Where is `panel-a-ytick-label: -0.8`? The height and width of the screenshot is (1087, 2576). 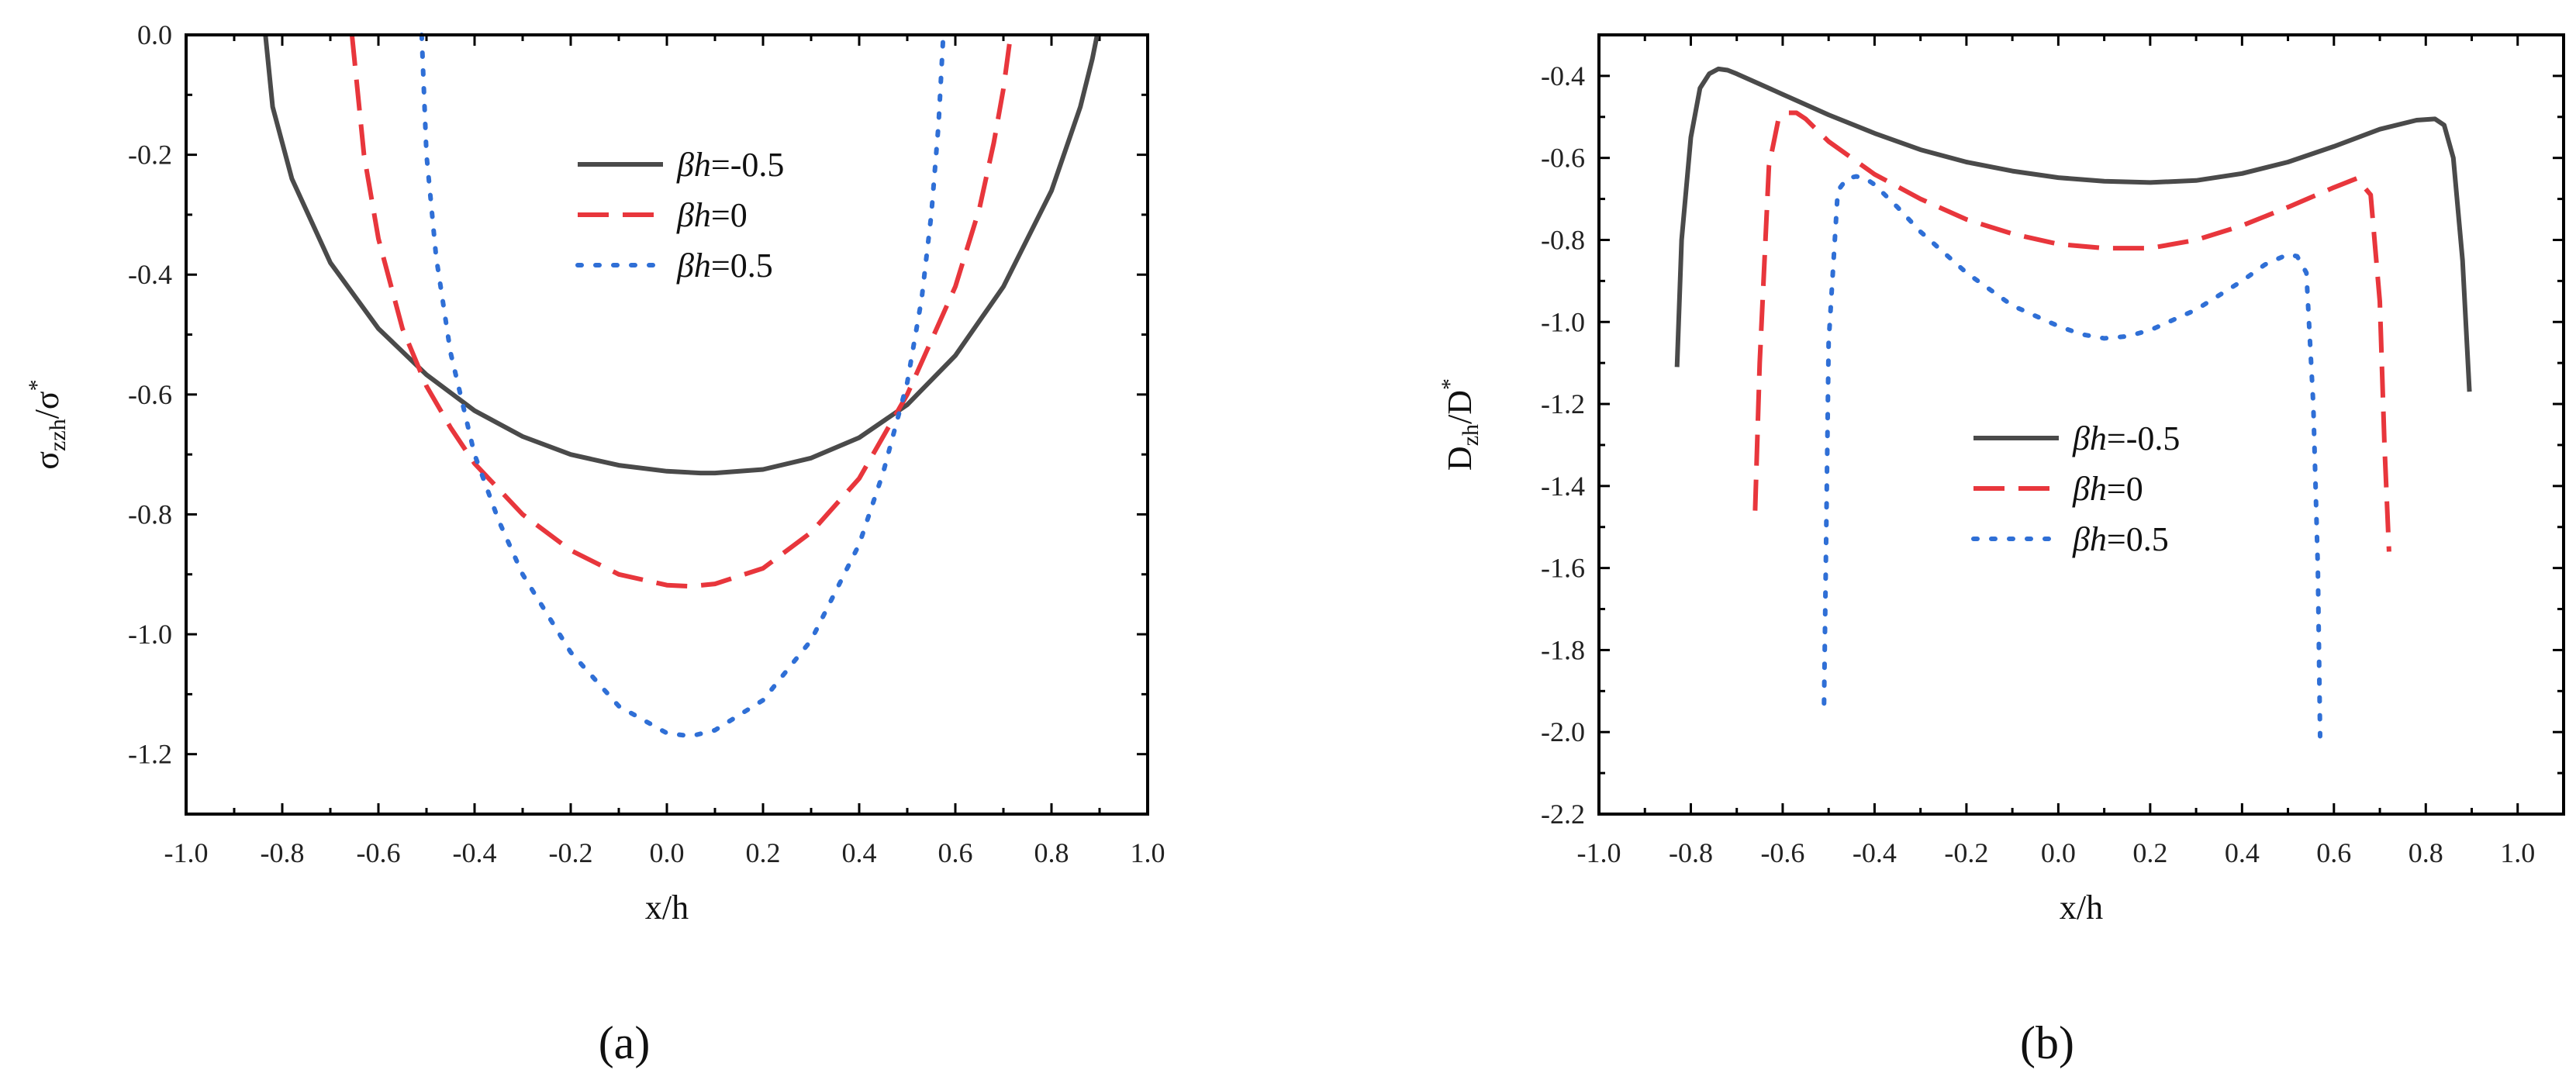
panel-a-ytick-label: -0.8 is located at coordinates (150, 514).